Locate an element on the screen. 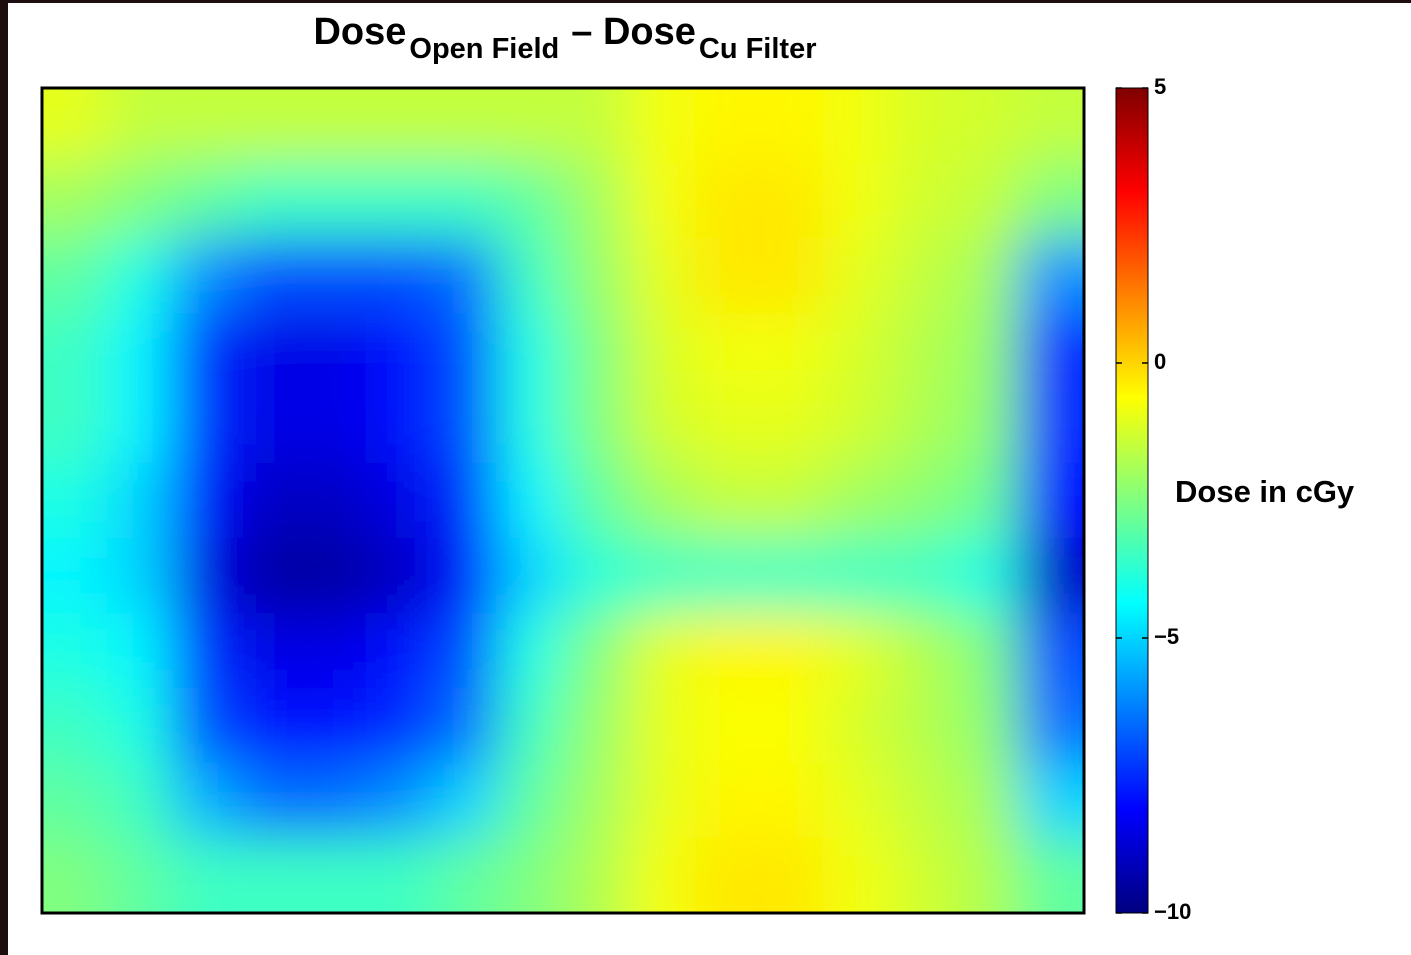  chart-title: Dose Open Field – Dose Cu Filter is located at coordinates (564, 38).